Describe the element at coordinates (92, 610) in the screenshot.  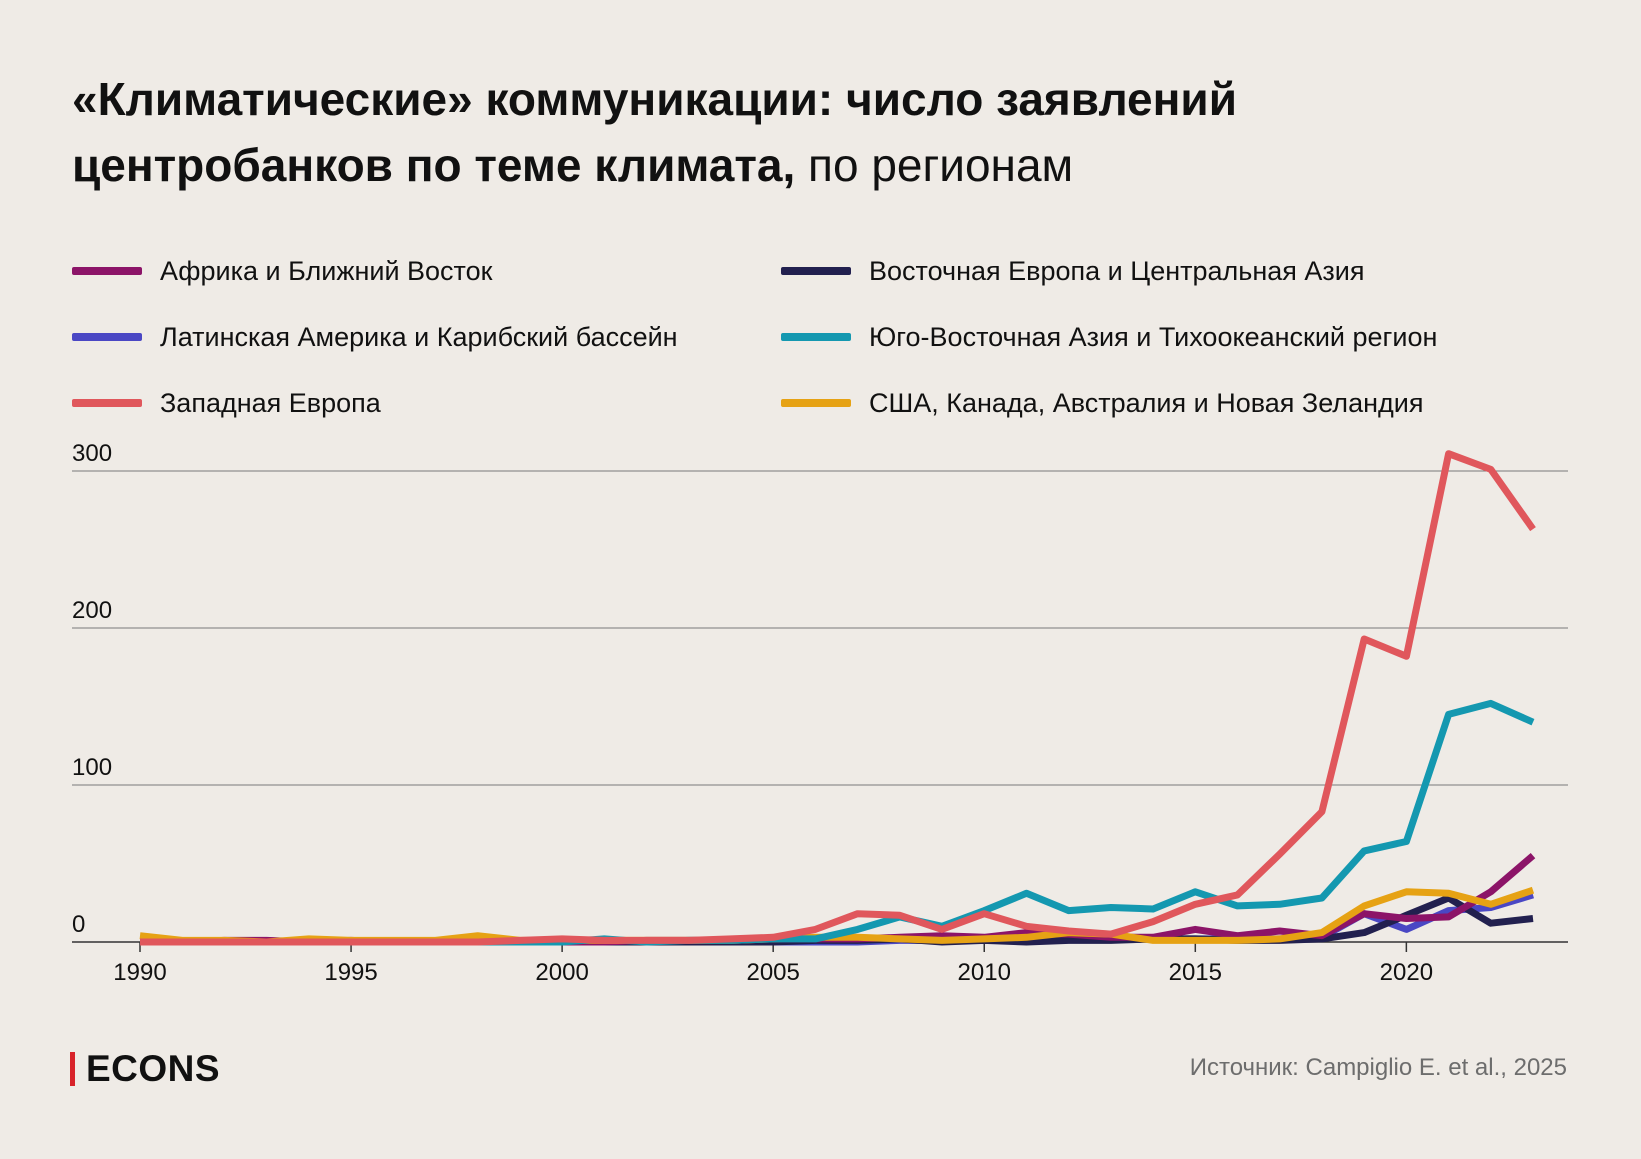
I see `y-tick-label: 200` at that location.